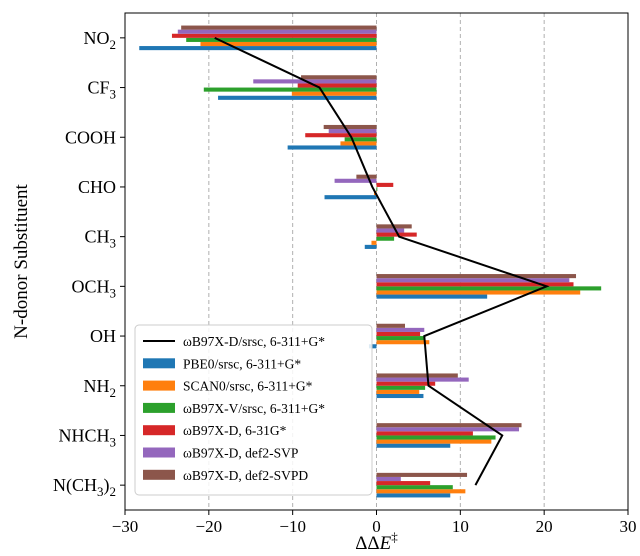  What do you see at coordinates (292, 526) in the screenshot?
I see `x-tick-label: −10` at bounding box center [292, 526].